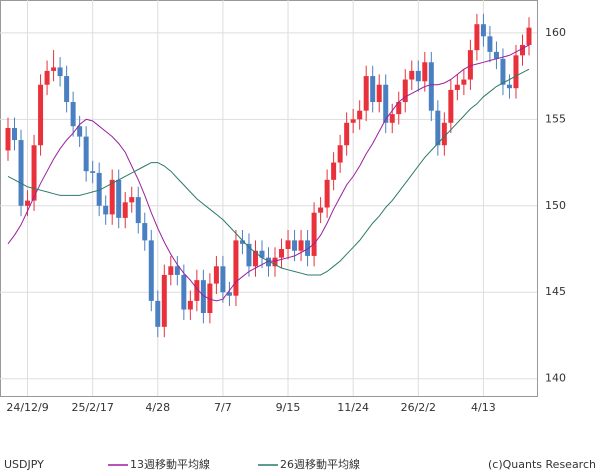  What do you see at coordinates (555, 32) in the screenshot?
I see `y-tick-label: 160` at bounding box center [555, 32].